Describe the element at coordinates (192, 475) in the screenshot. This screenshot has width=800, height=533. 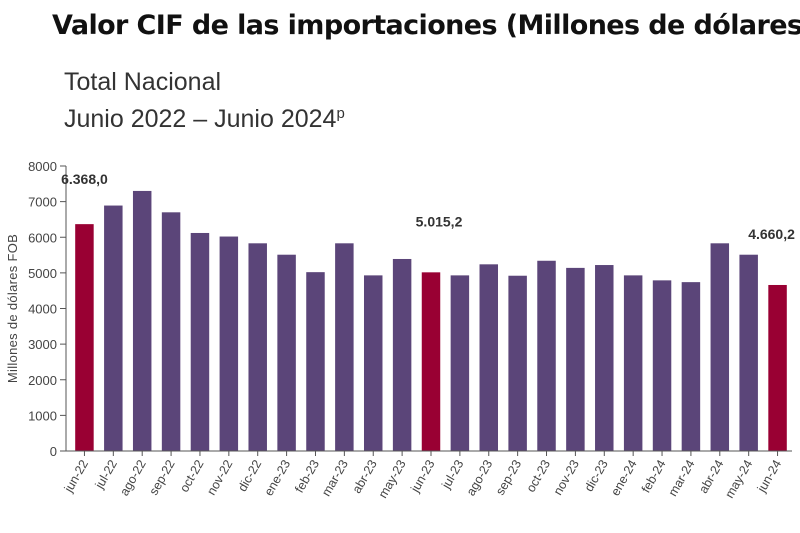
I see `x-tick-label: oct-22` at that location.